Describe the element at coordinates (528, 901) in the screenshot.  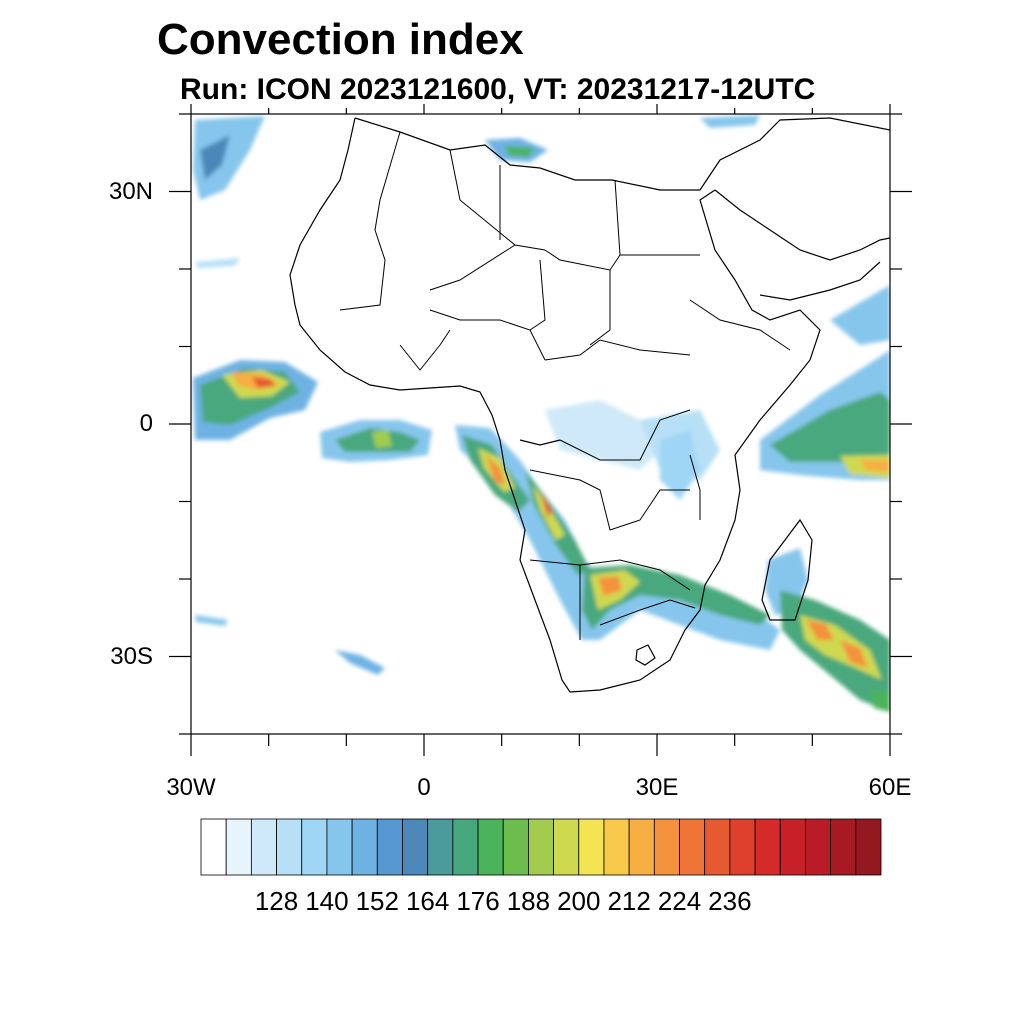
I see `colorbar-label: 188` at that location.